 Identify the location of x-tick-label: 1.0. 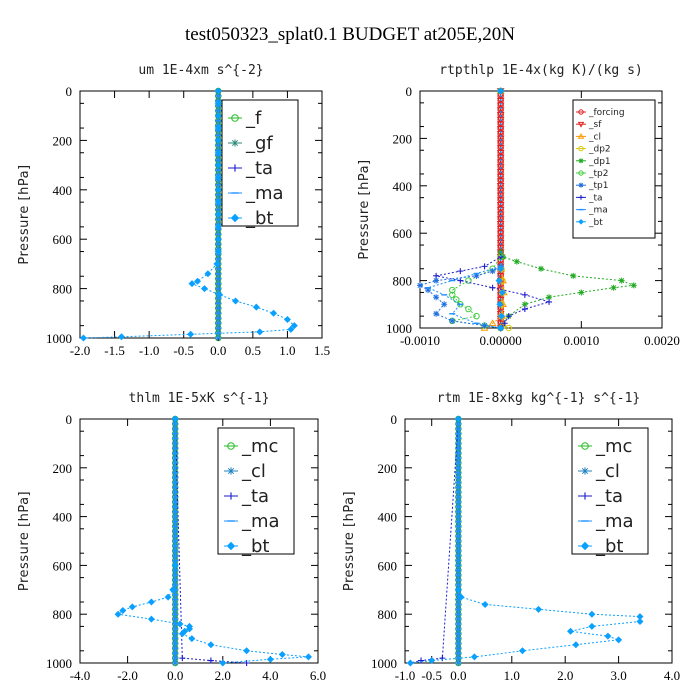
(287, 350).